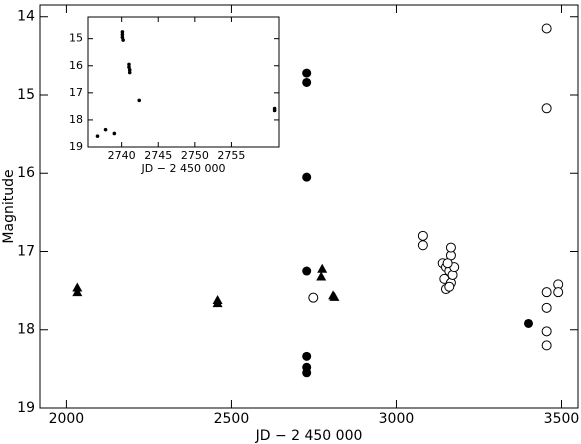  What do you see at coordinates (67, 419) in the screenshot?
I see `x-tick-label: 2000` at bounding box center [67, 419].